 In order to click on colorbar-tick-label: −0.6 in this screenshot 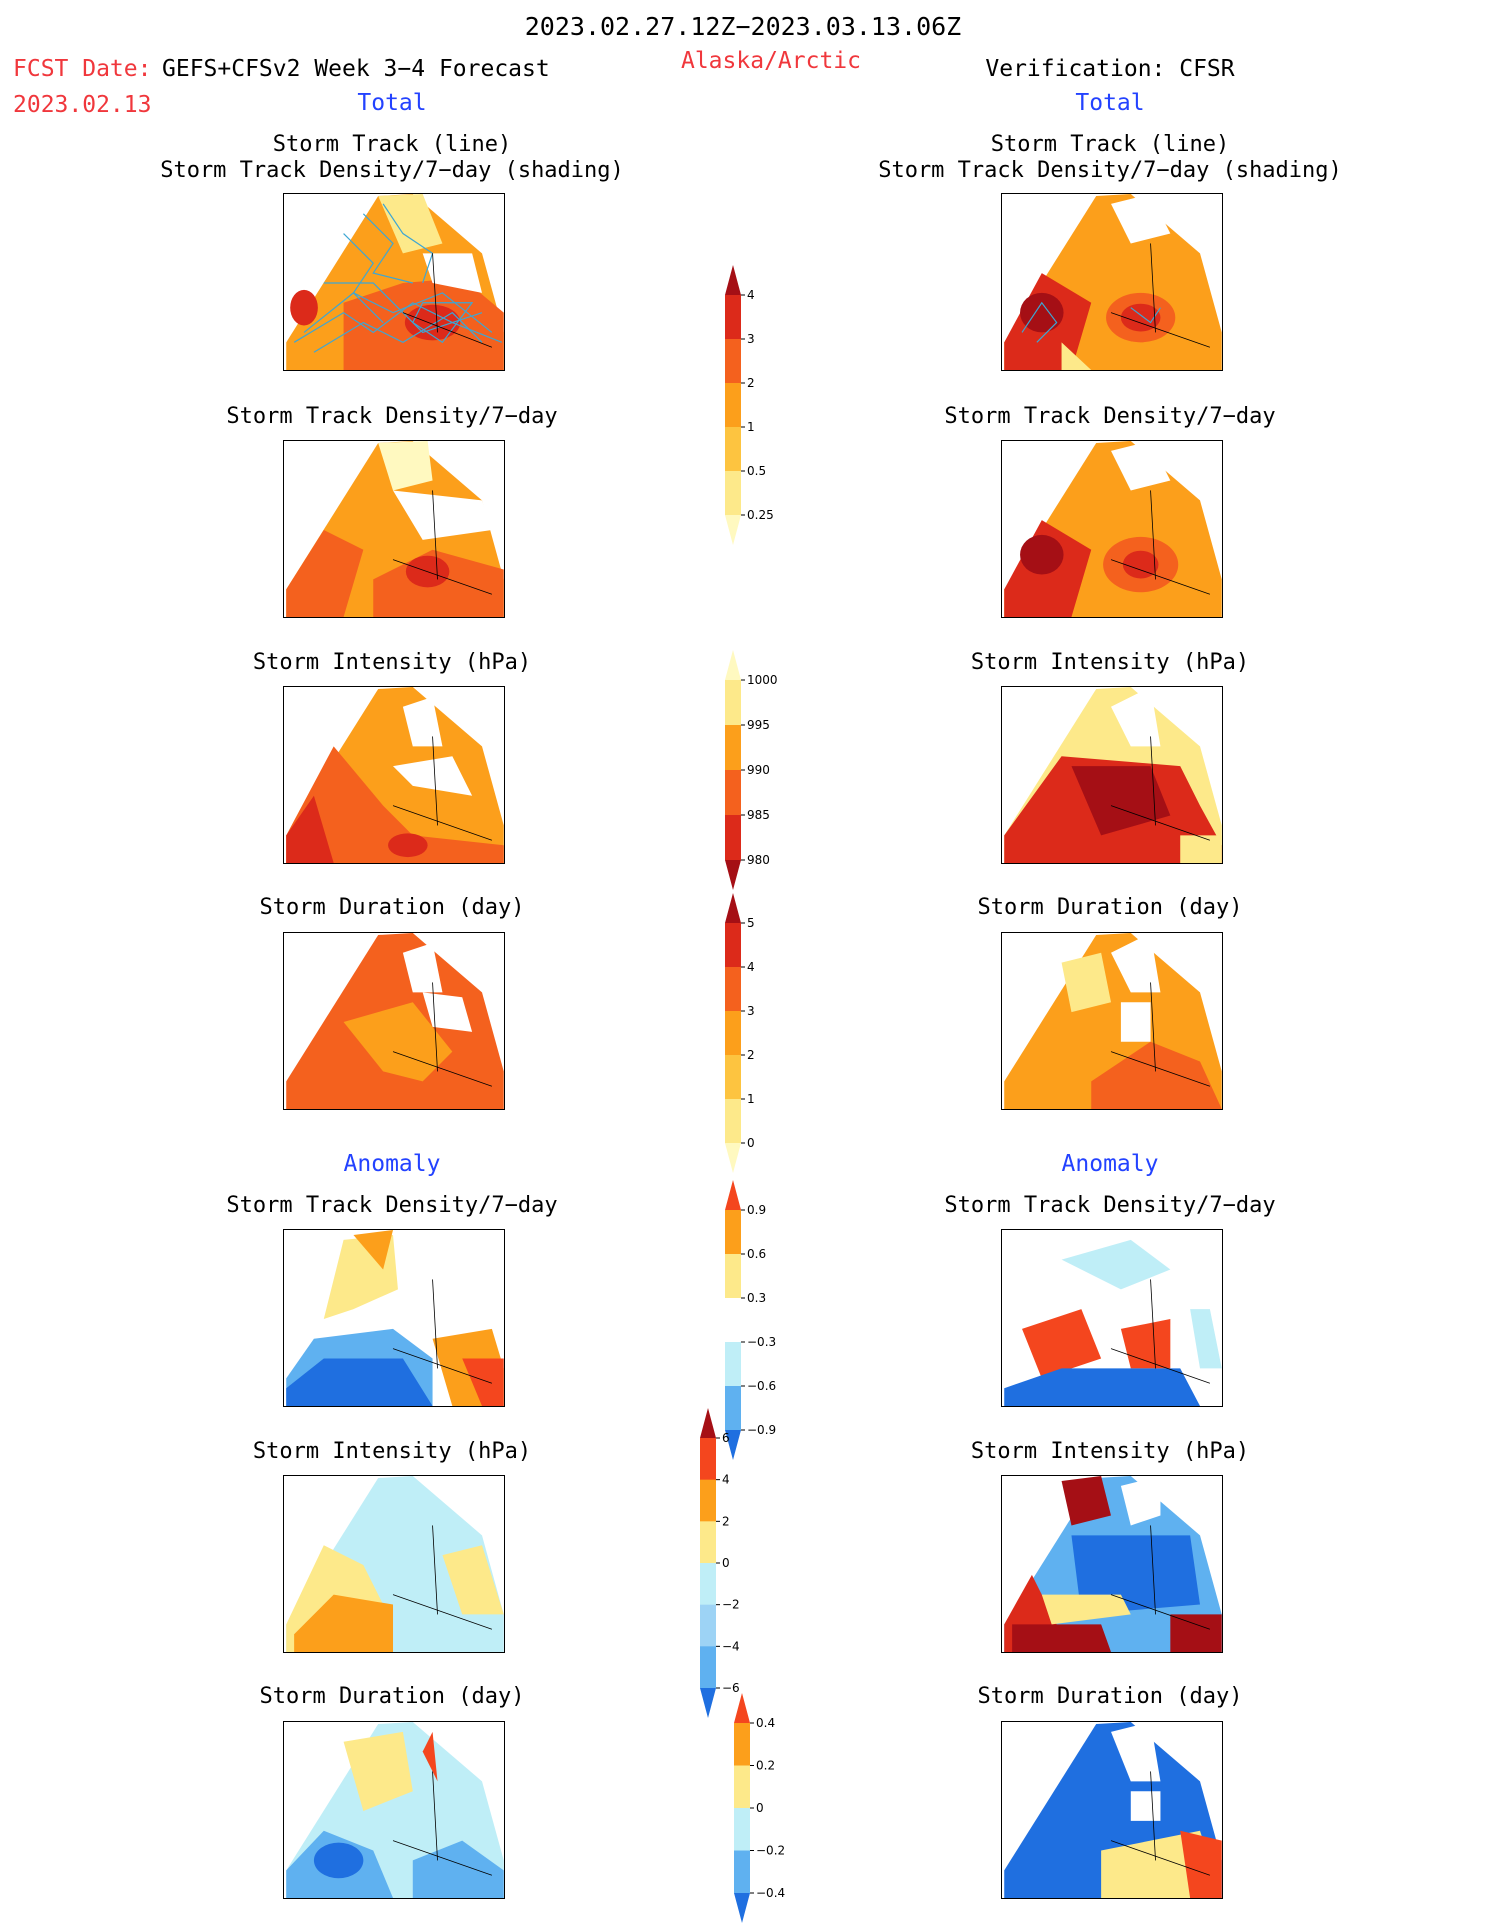, I will do `click(761, 1386)`.